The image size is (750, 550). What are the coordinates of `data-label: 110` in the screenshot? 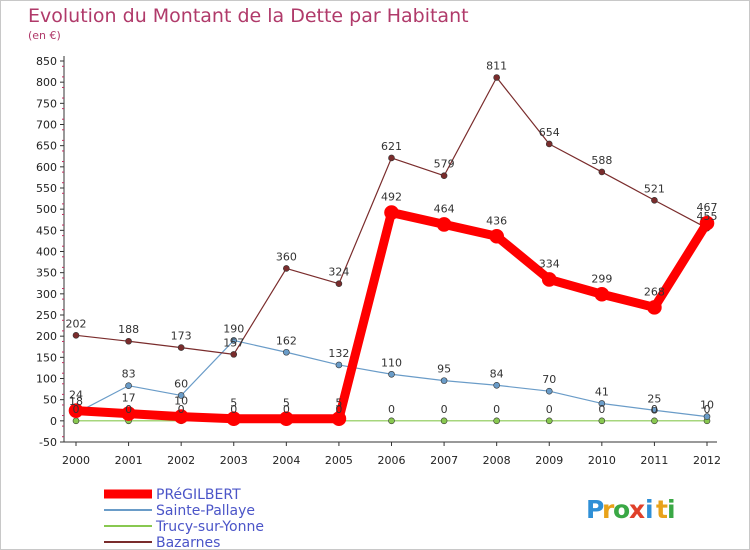 It's located at (391, 362).